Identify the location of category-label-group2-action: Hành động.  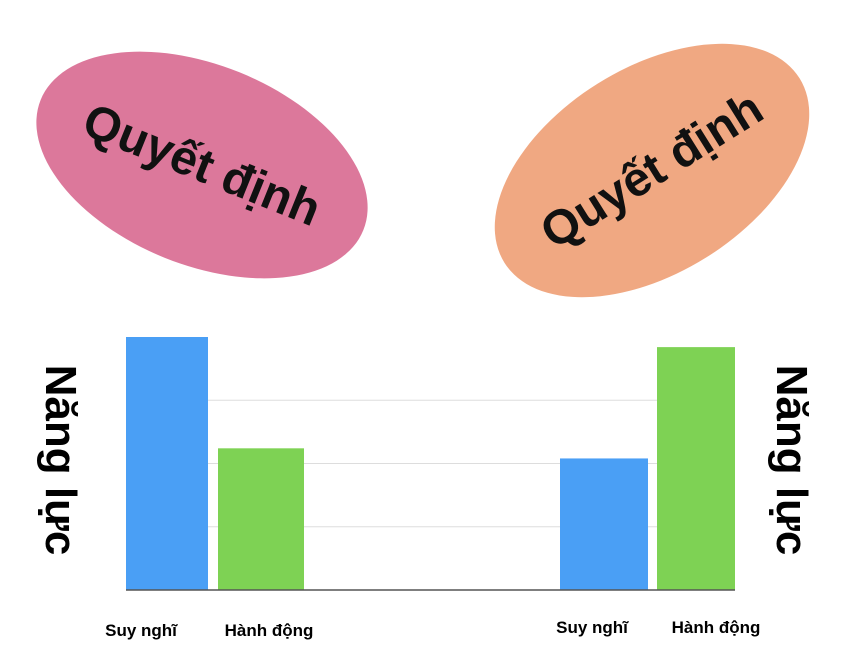
(716, 627).